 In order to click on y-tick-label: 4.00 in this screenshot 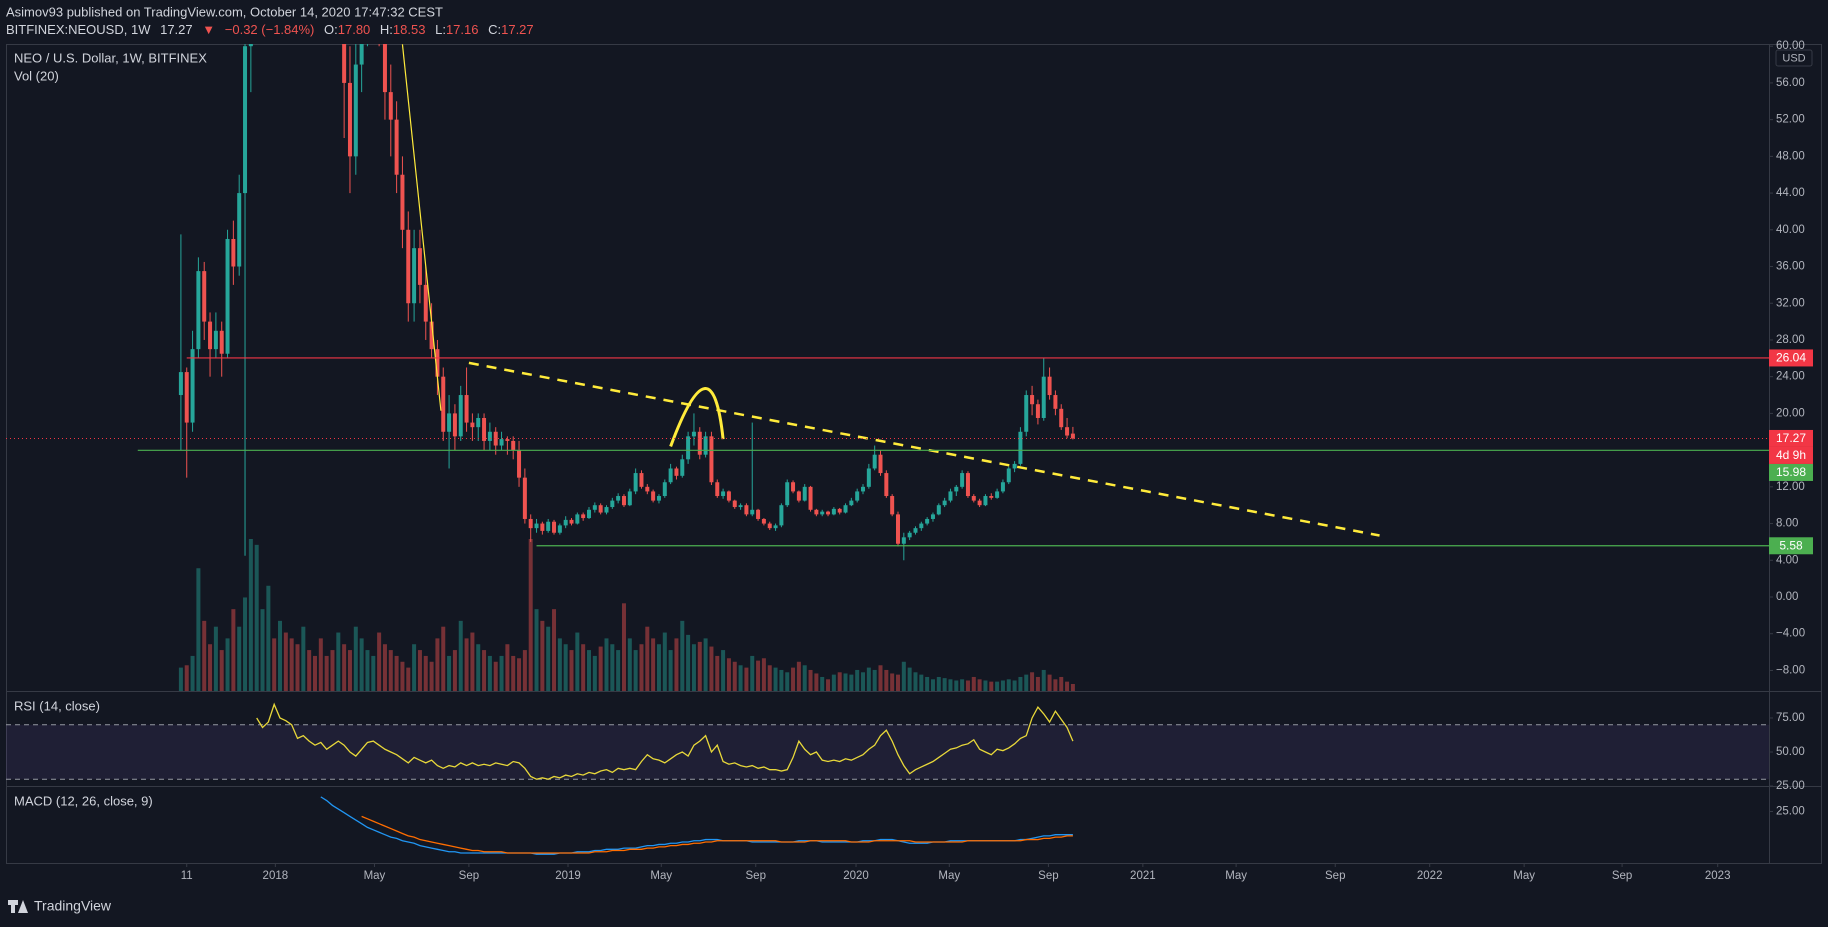, I will do `click(1787, 560)`.